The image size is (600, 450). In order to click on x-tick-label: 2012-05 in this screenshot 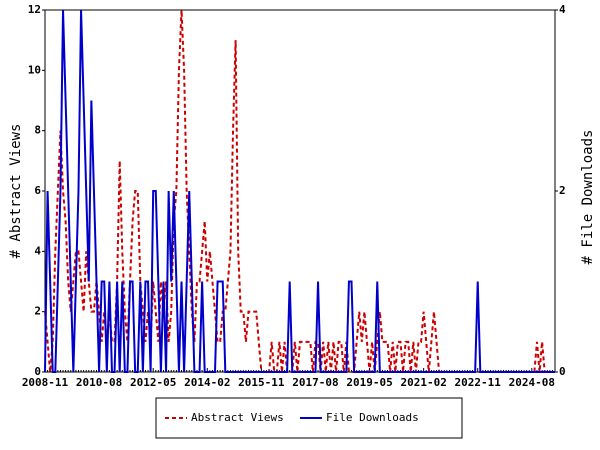, I will do `click(153, 382)`.